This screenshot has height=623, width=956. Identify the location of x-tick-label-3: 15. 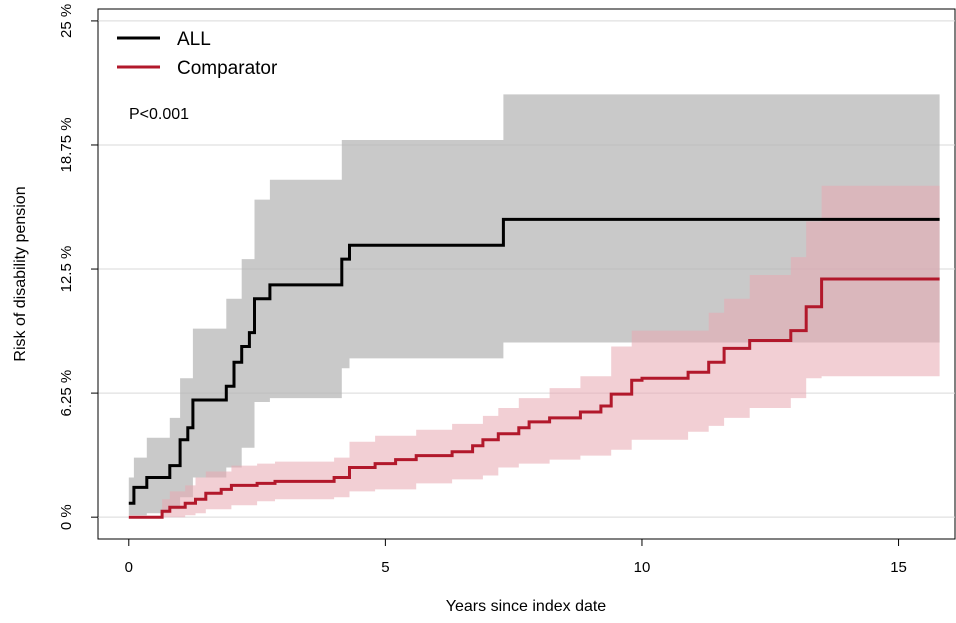
(898, 567).